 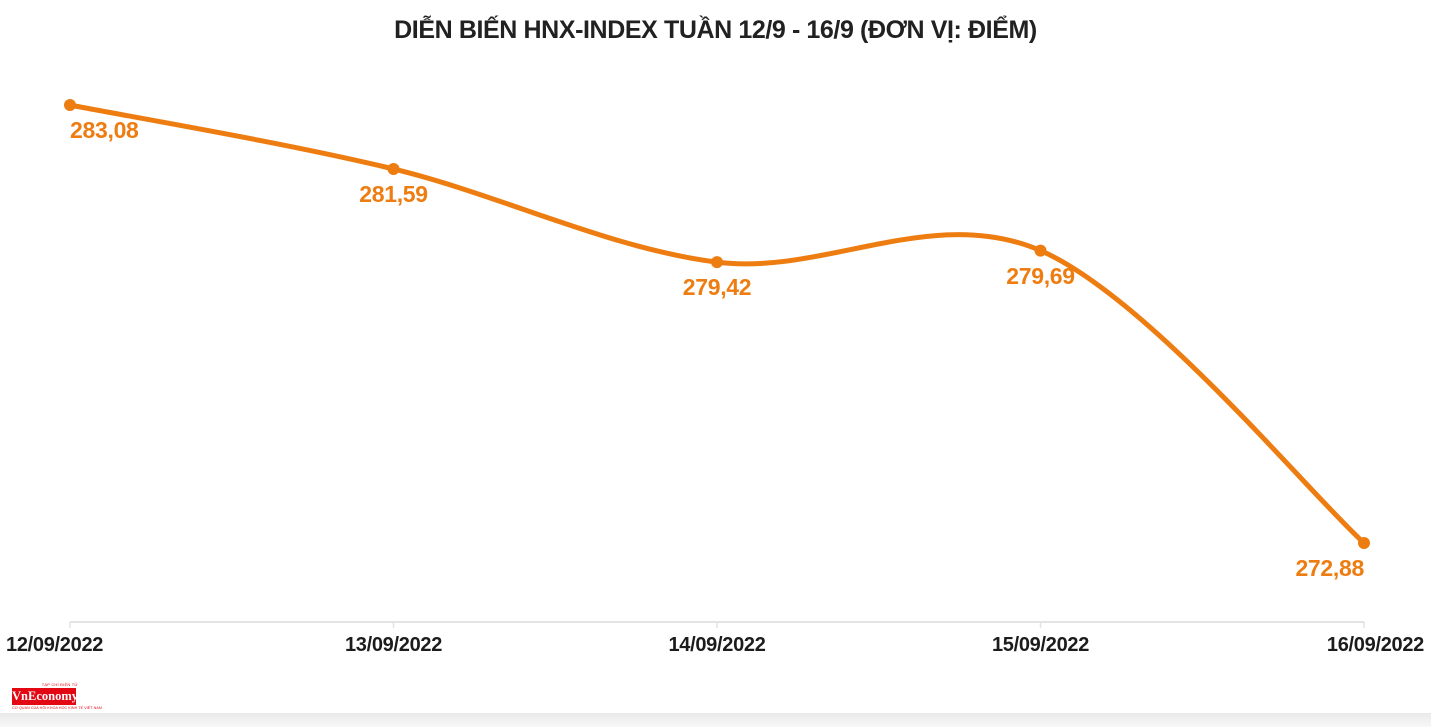 I want to click on data-point-value-label: 279,42, so click(x=717, y=287).